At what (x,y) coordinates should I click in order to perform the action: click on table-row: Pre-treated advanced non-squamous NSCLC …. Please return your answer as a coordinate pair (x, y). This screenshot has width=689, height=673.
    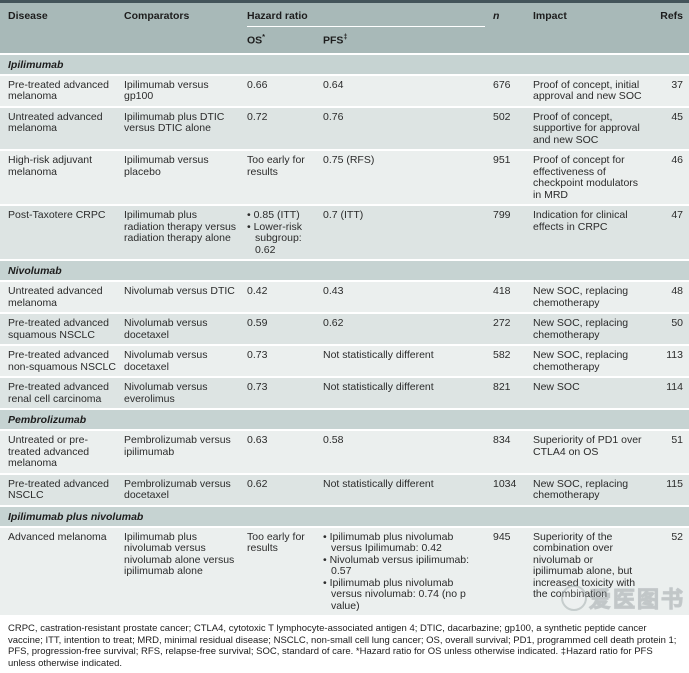
    Looking at the image, I should click on (344, 361).